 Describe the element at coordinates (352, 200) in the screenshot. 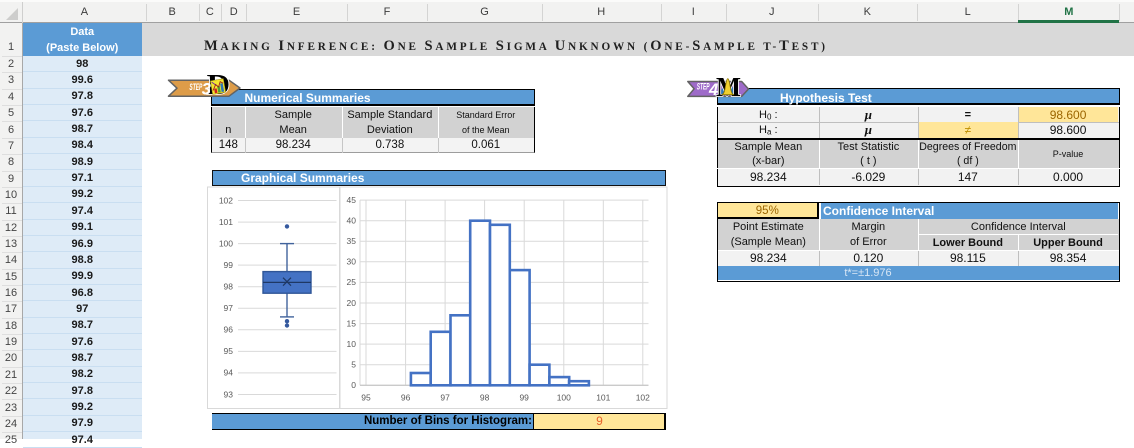

I see `svg-text: 45` at that location.